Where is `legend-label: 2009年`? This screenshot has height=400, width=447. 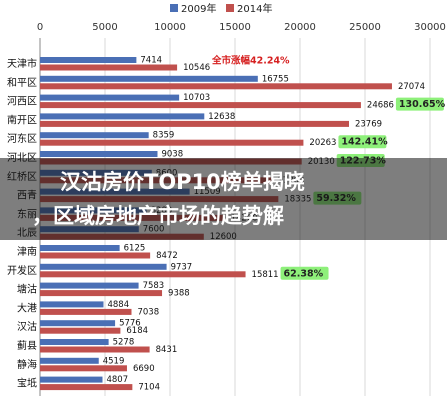 legend-label: 2009年 is located at coordinates (198, 8).